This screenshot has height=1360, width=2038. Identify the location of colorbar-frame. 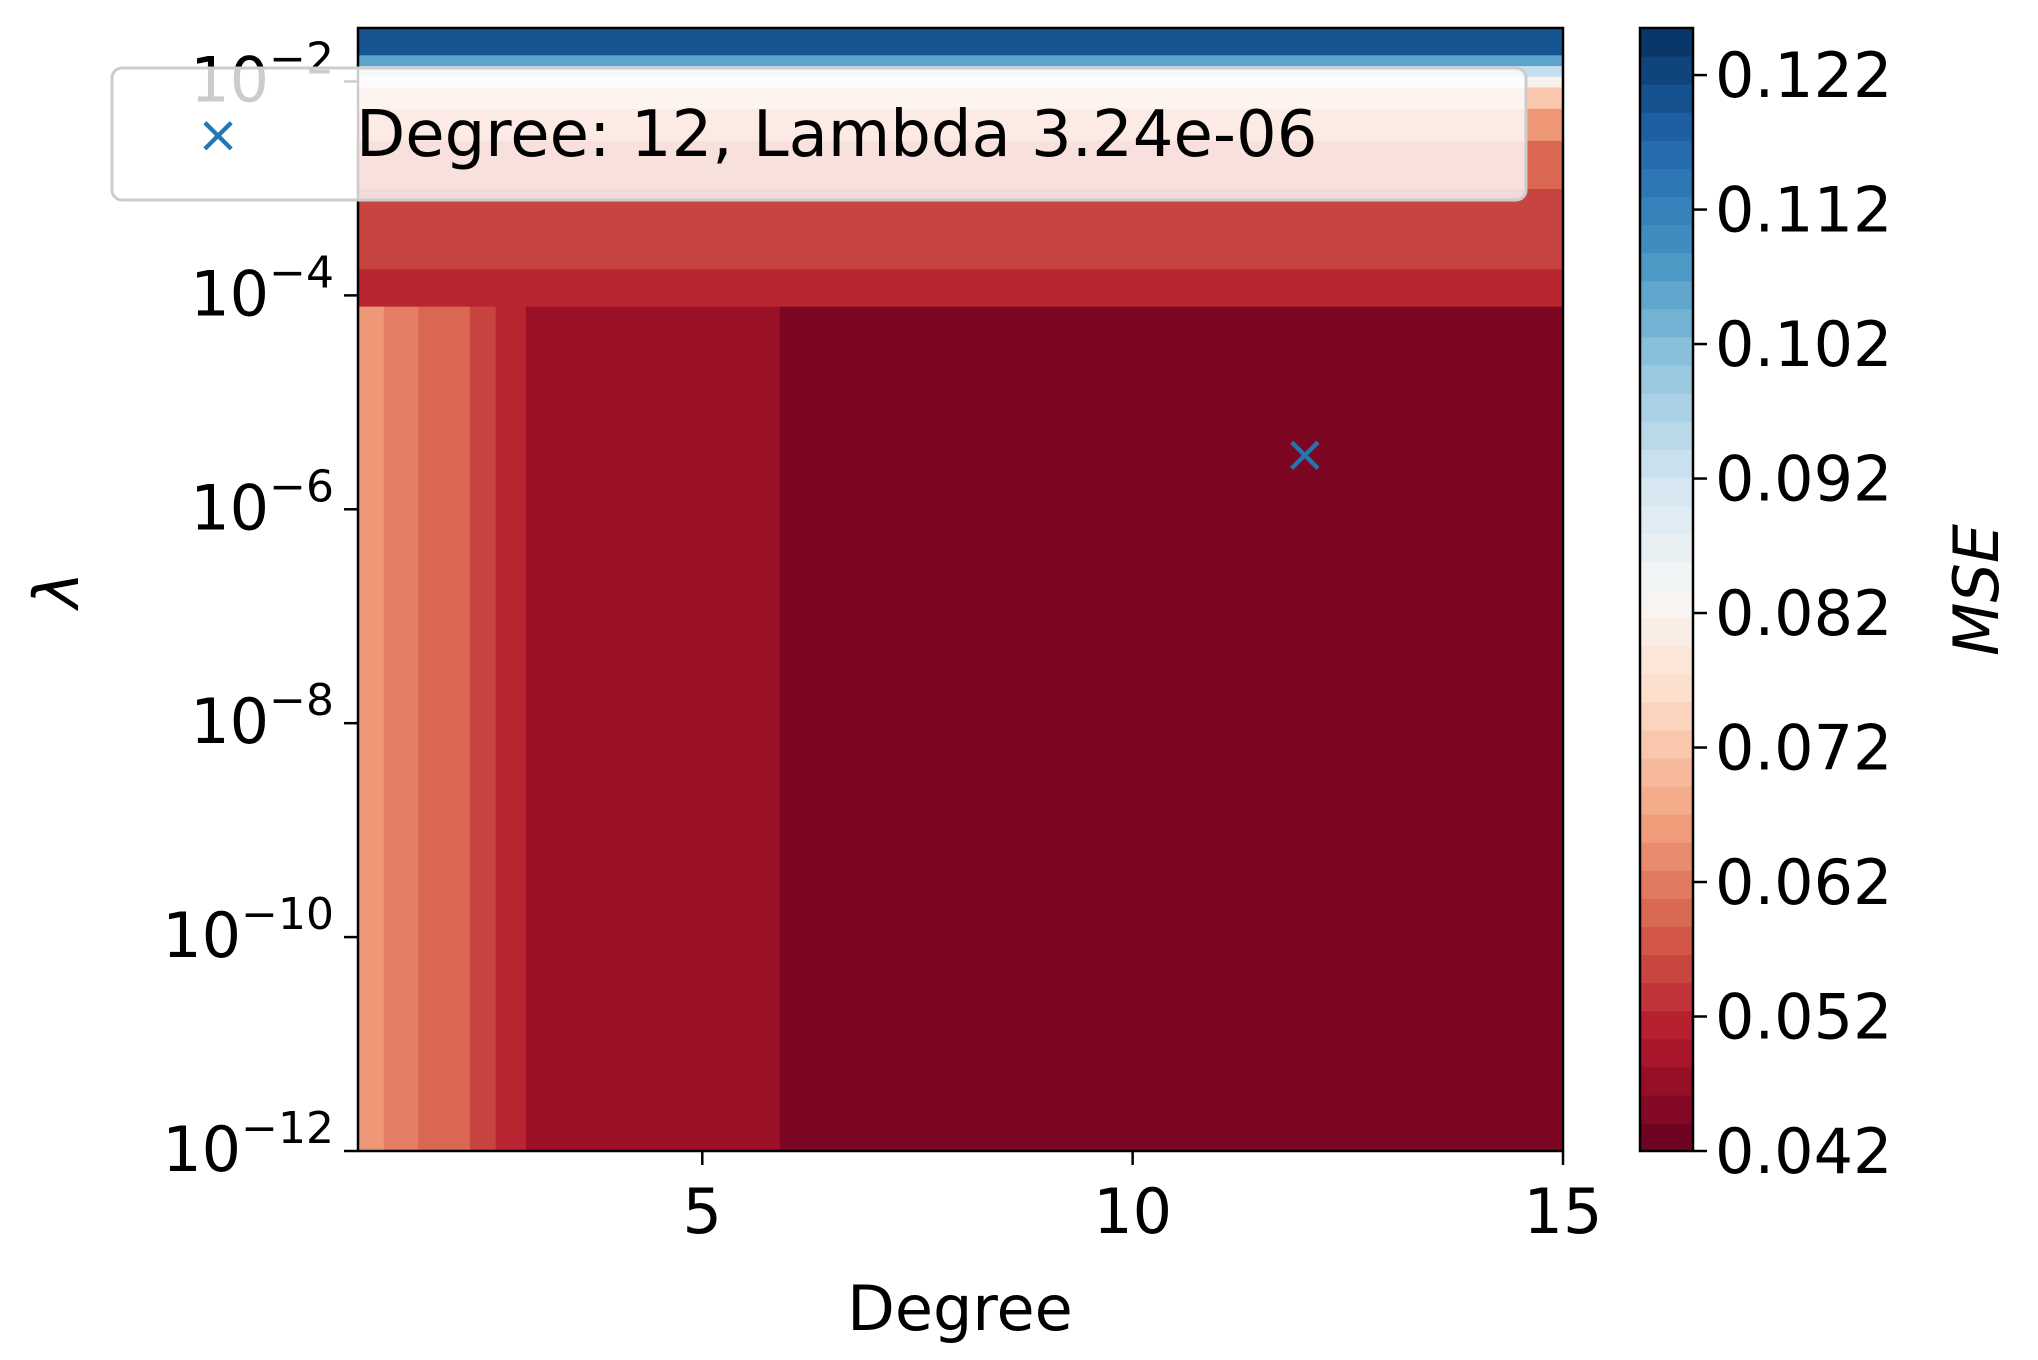
(1666, 589).